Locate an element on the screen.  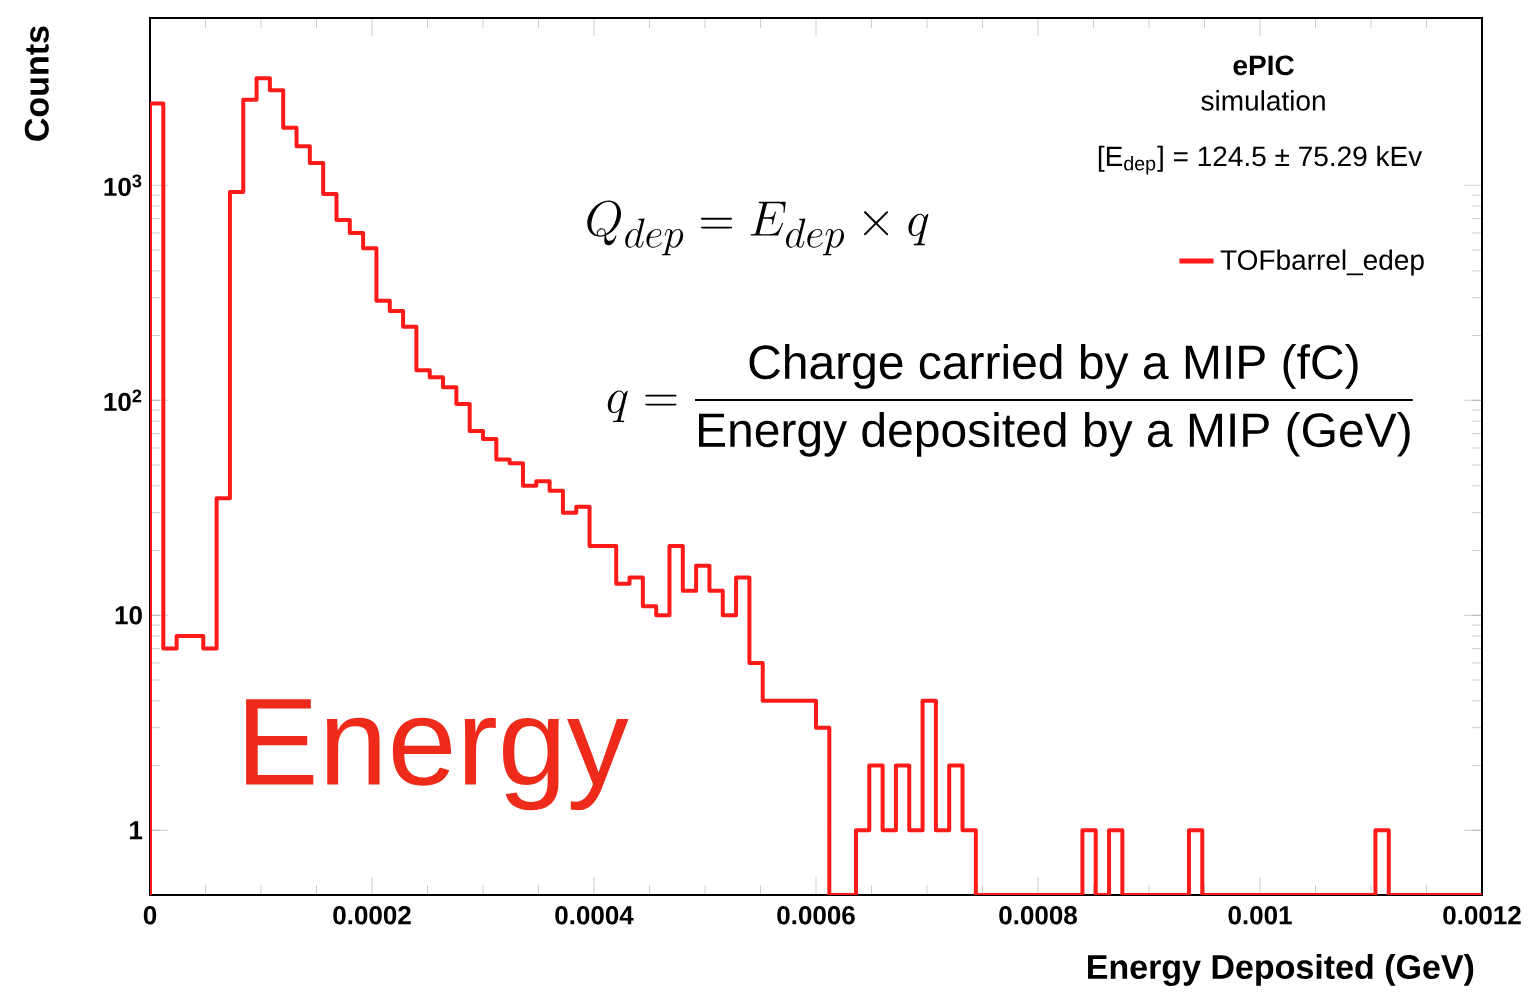
annotation: ePIC is located at coordinates (1263, 65).